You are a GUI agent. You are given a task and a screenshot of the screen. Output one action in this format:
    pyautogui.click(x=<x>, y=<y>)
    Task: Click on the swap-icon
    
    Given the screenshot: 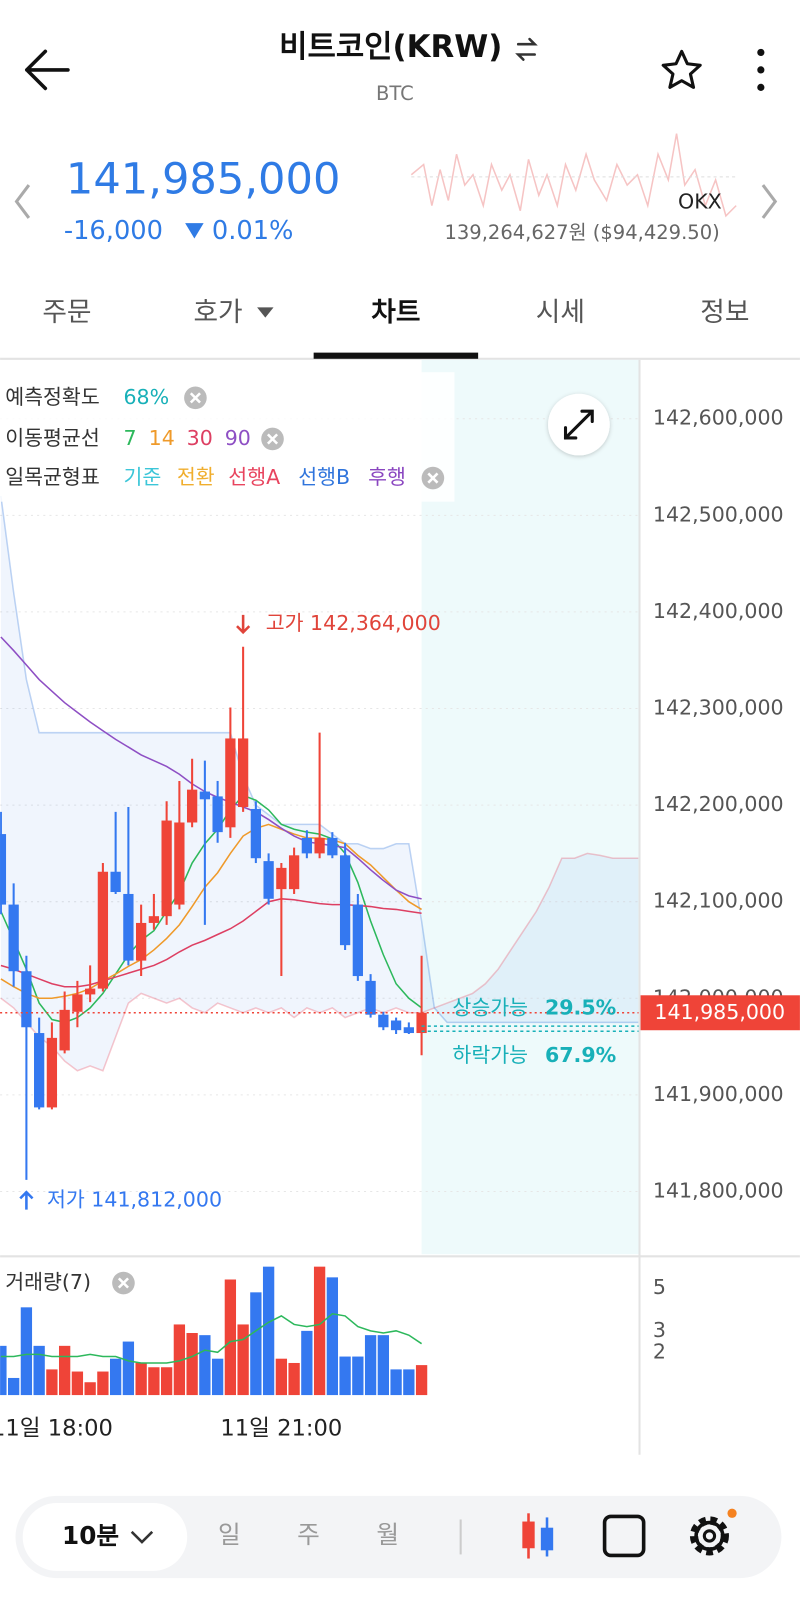 What is the action you would take?
    pyautogui.click(x=526, y=49)
    